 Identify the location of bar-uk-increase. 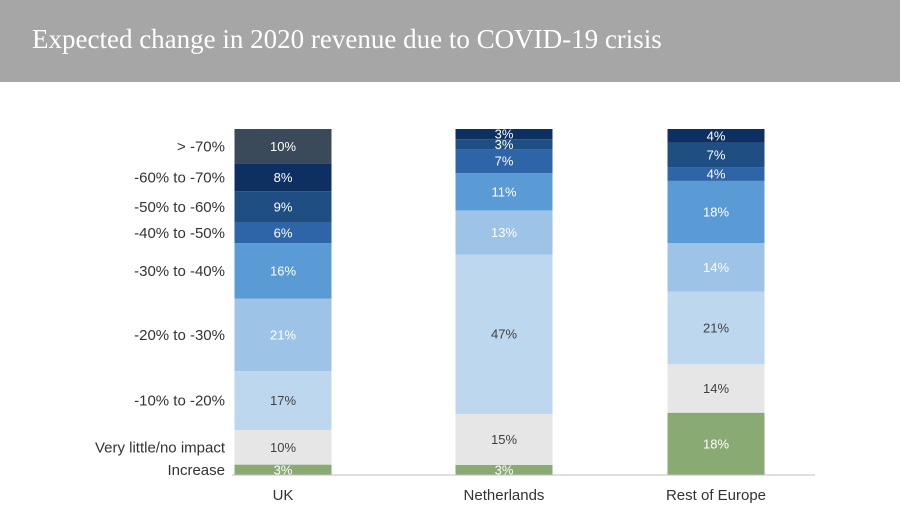
(283, 469).